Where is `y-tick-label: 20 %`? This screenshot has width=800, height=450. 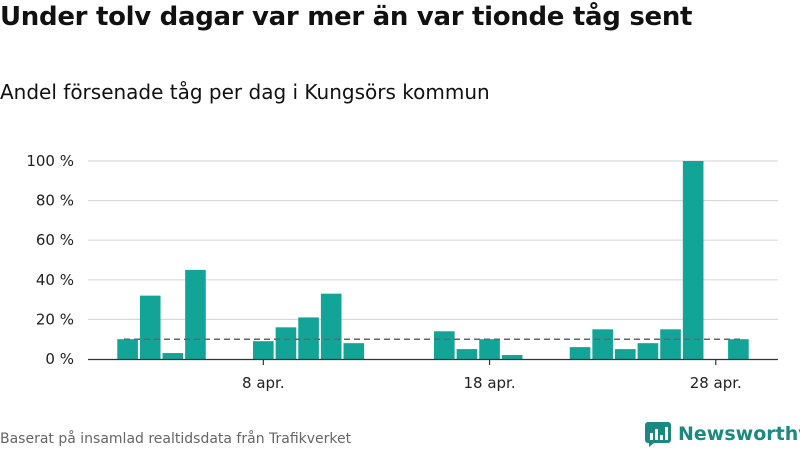 y-tick-label: 20 % is located at coordinates (55, 319).